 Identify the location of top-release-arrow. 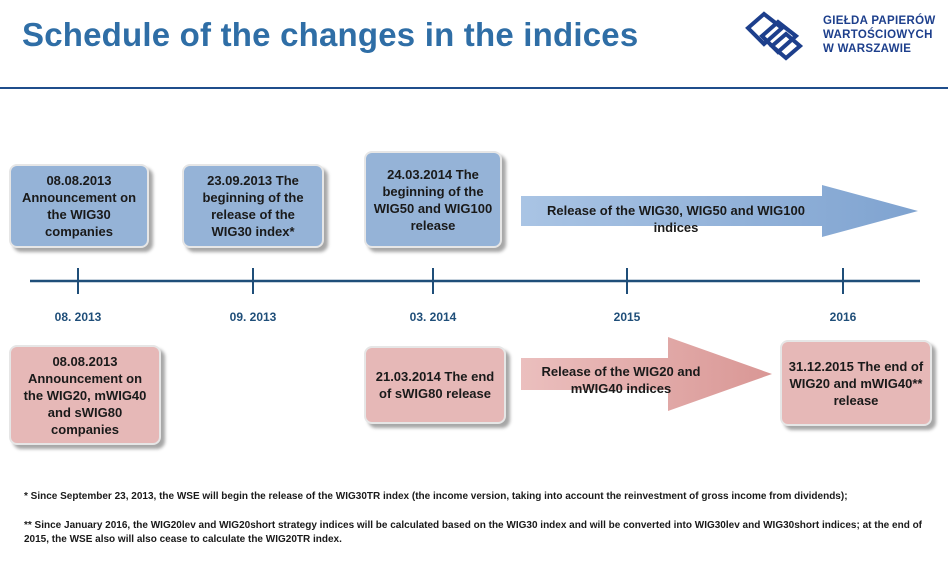
(719, 211).